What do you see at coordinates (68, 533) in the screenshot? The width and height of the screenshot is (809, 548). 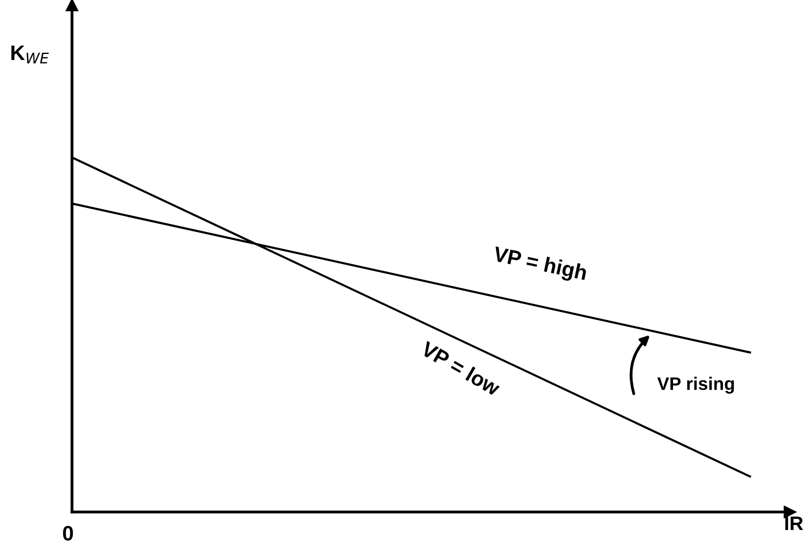 I see `text: 0` at bounding box center [68, 533].